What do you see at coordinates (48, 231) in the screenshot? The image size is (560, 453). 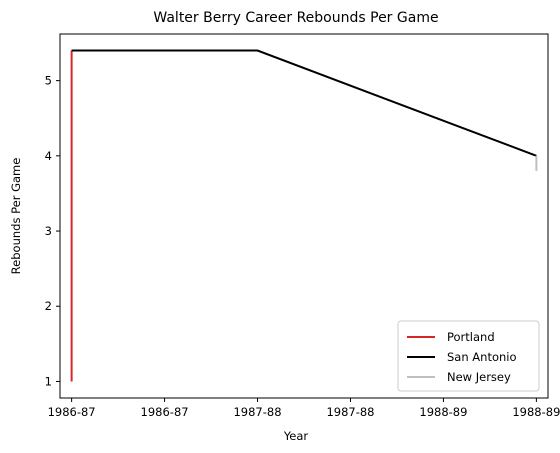 I see `y-tick-label: 3` at bounding box center [48, 231].